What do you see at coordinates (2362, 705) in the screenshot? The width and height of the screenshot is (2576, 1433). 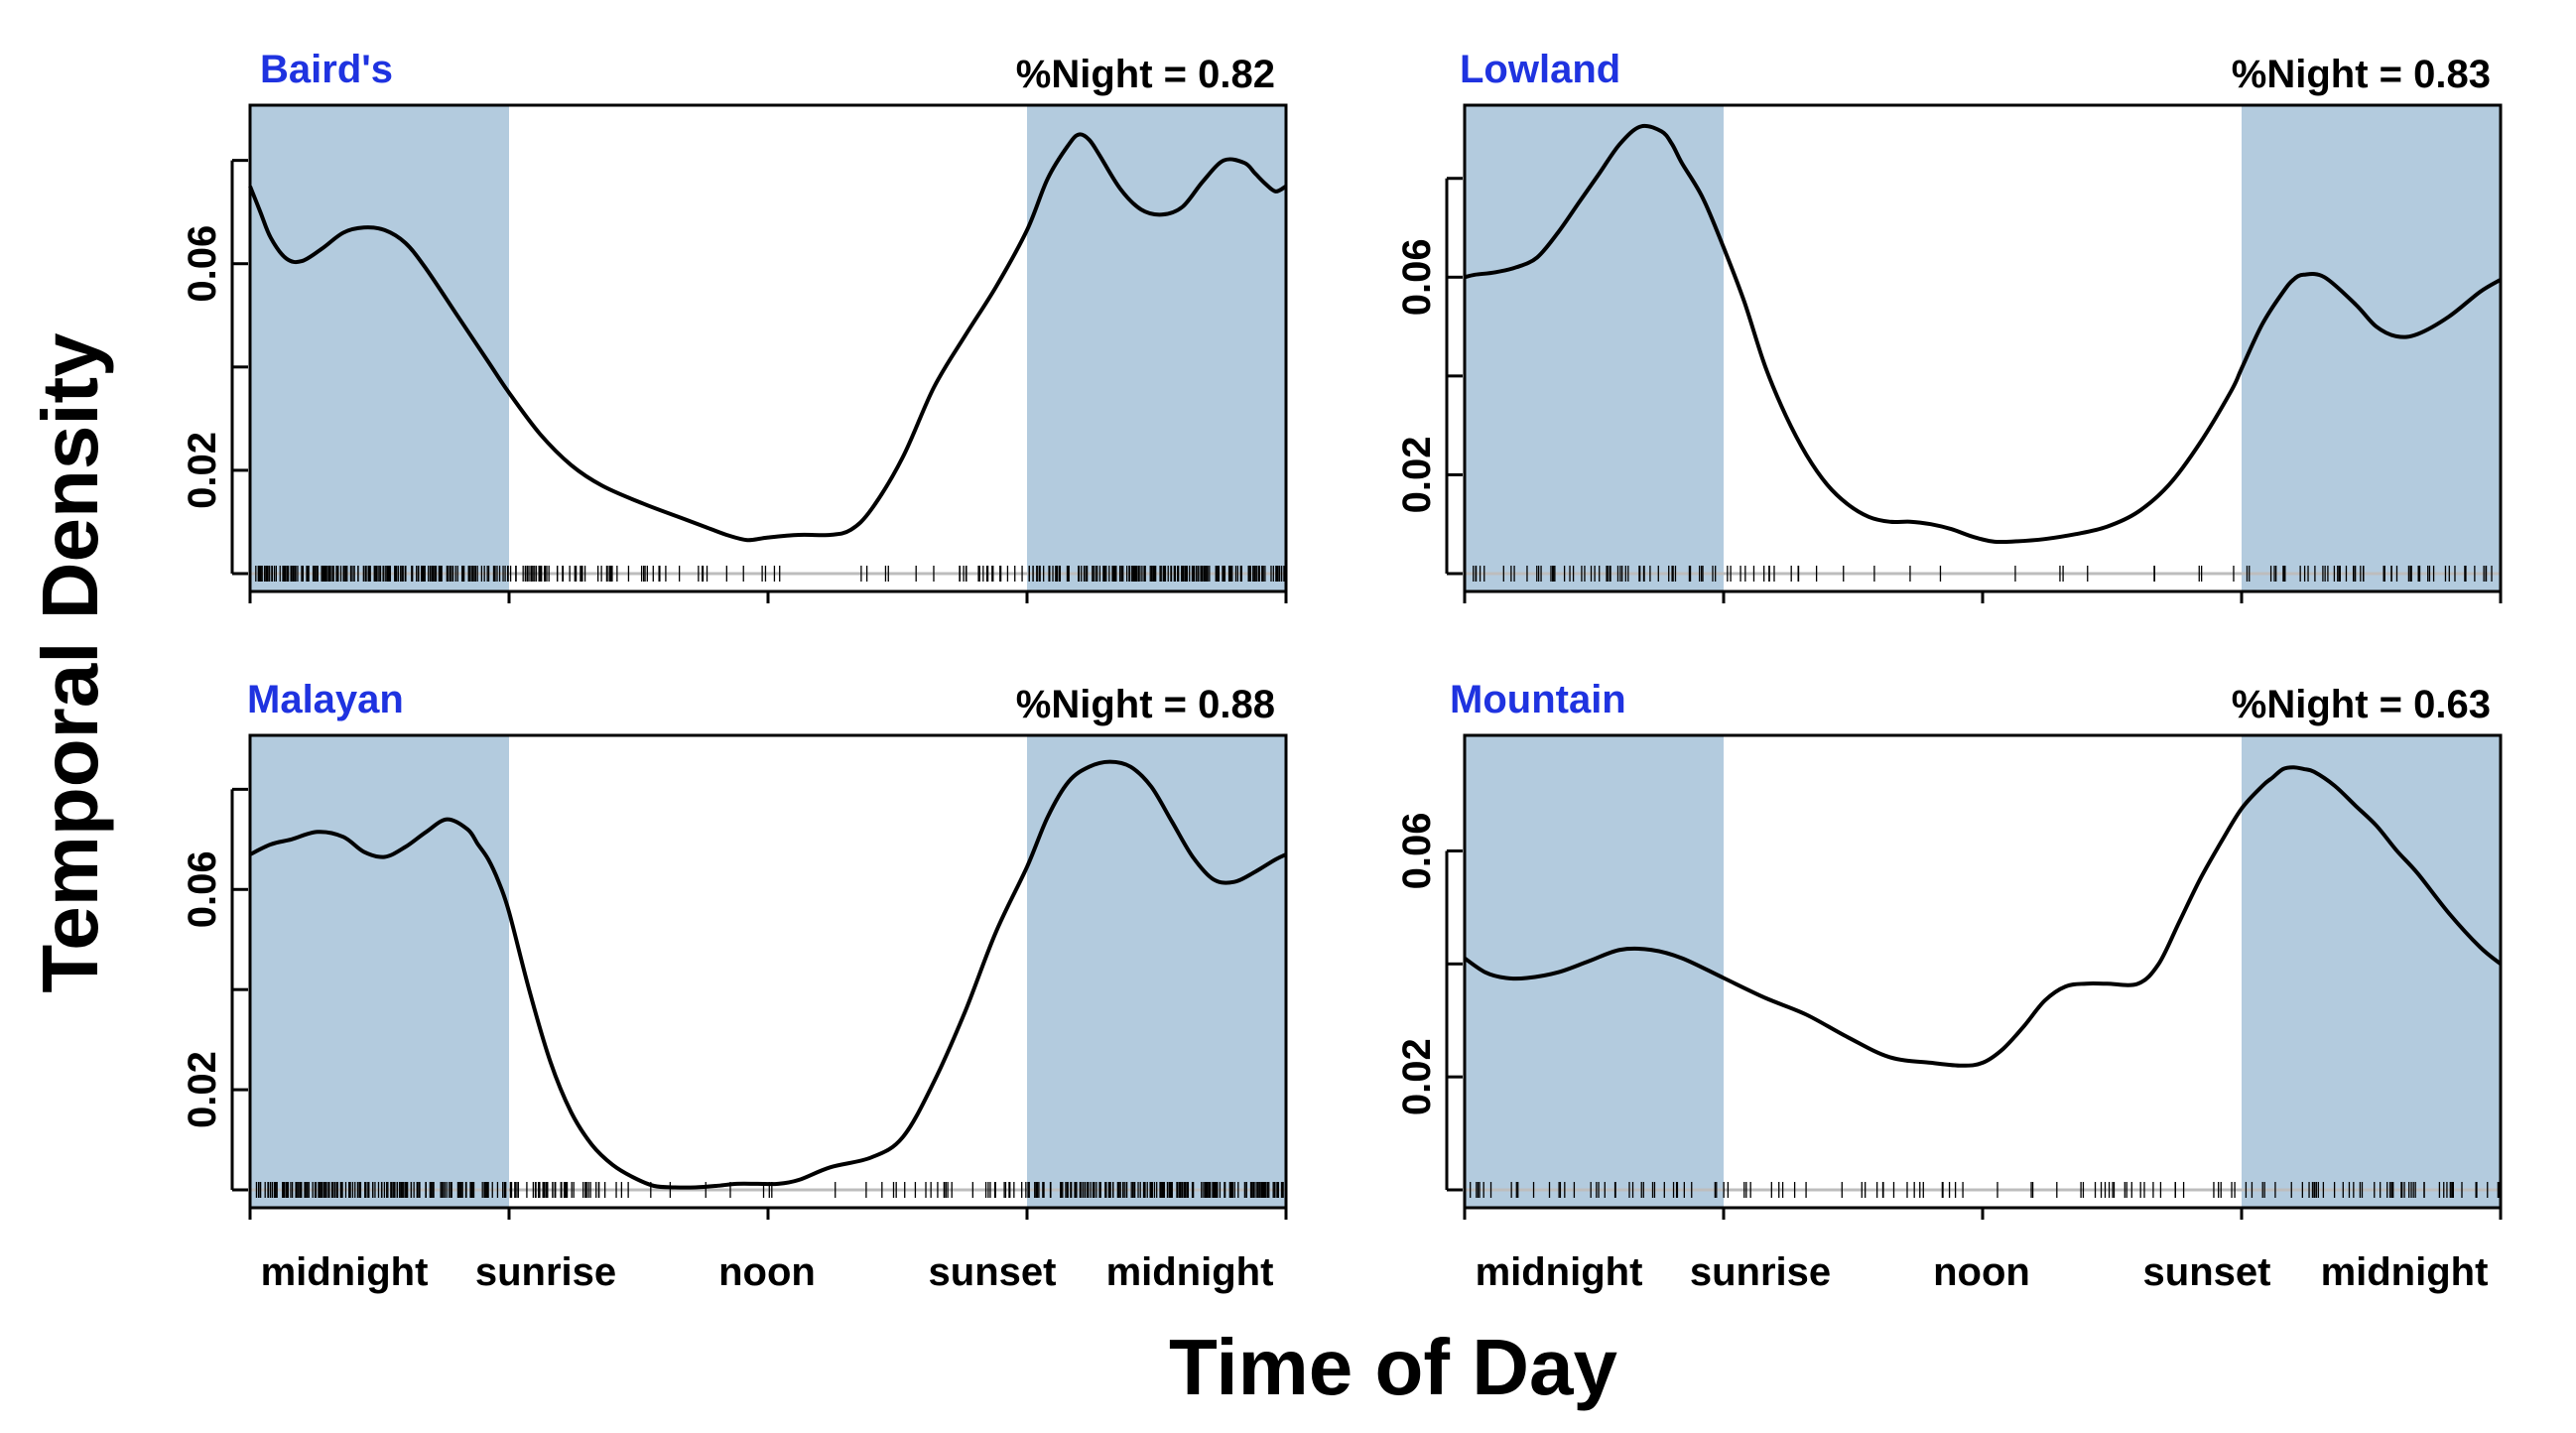 I see `night-fraction-label: %Night = 0.63` at bounding box center [2362, 705].